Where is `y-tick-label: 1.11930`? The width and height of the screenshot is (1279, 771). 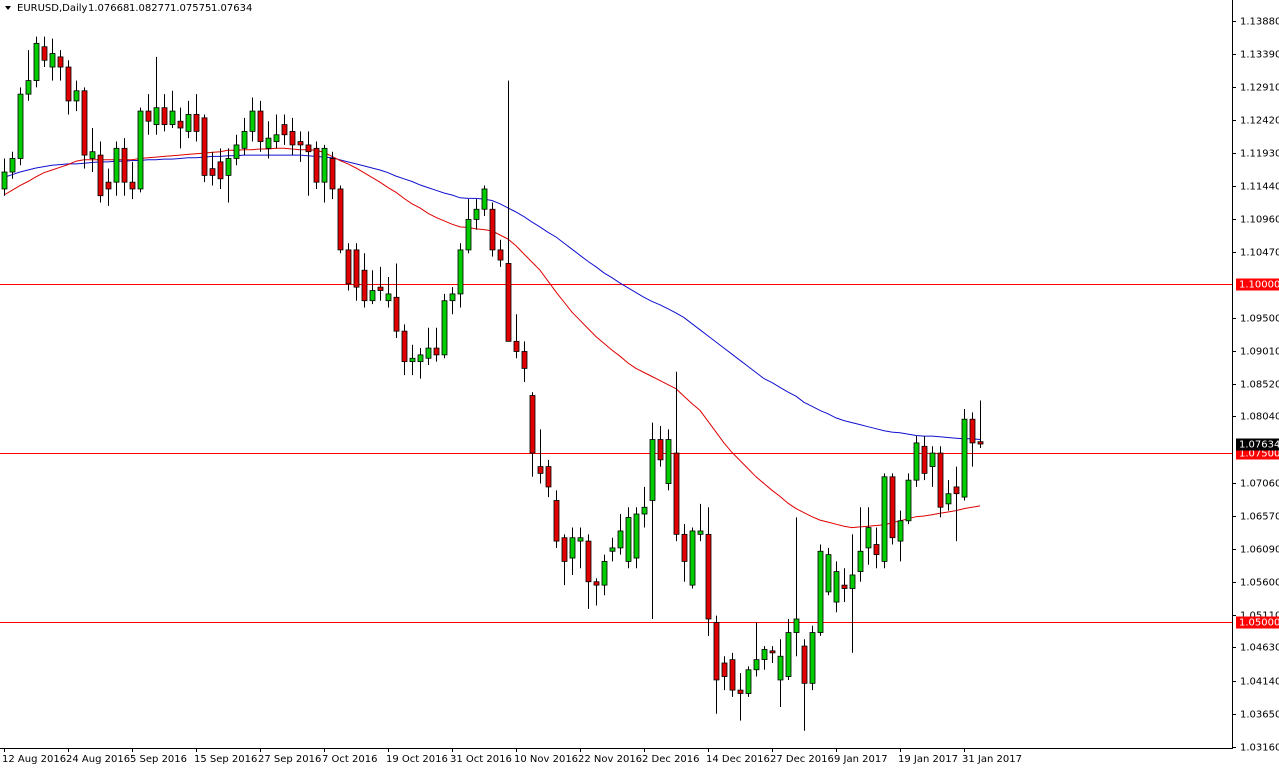
y-tick-label: 1.11930 is located at coordinates (1259, 154).